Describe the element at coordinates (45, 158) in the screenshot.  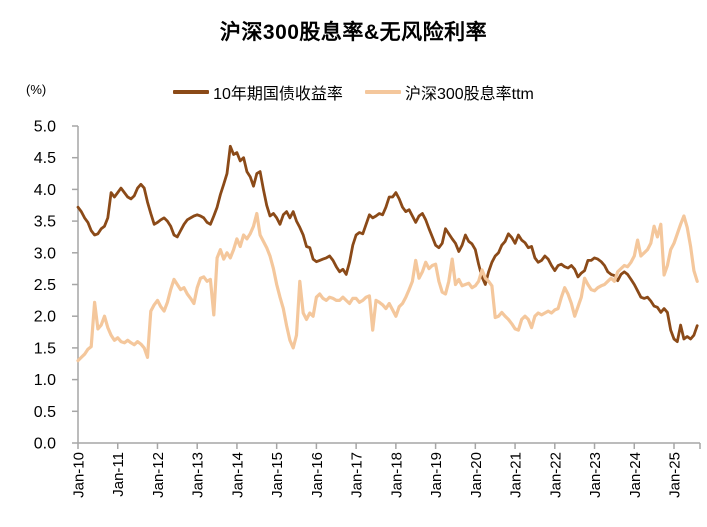
I see `svg-text: 4.5` at that location.